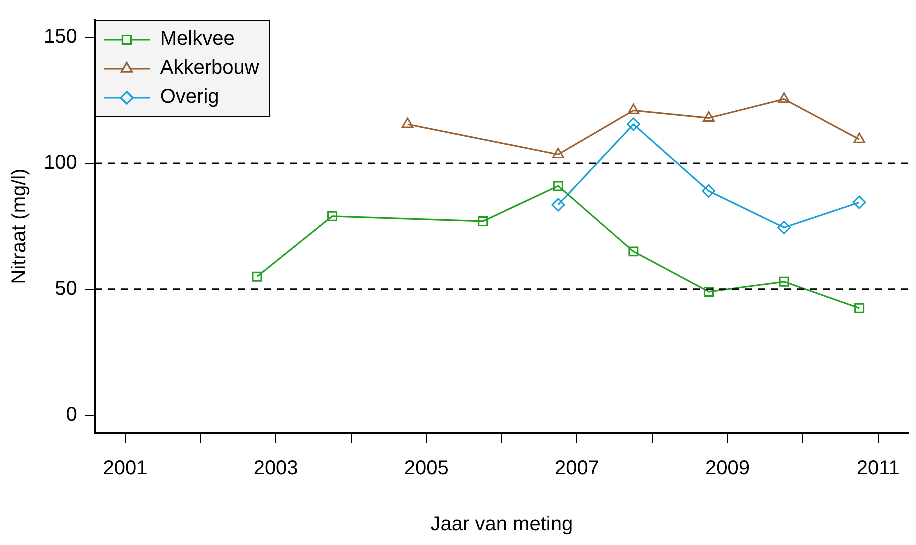 This screenshot has height=545, width=916. What do you see at coordinates (728, 469) in the screenshot?
I see `x-tick-label: 2009` at bounding box center [728, 469].